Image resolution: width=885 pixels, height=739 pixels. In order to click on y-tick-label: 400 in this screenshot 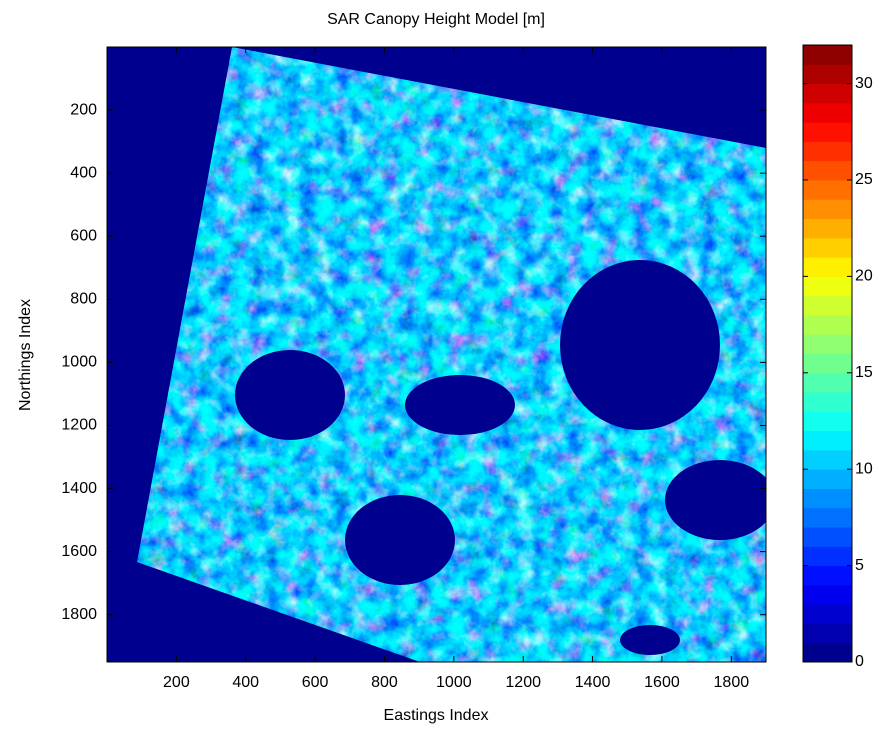, I will do `click(83, 172)`.